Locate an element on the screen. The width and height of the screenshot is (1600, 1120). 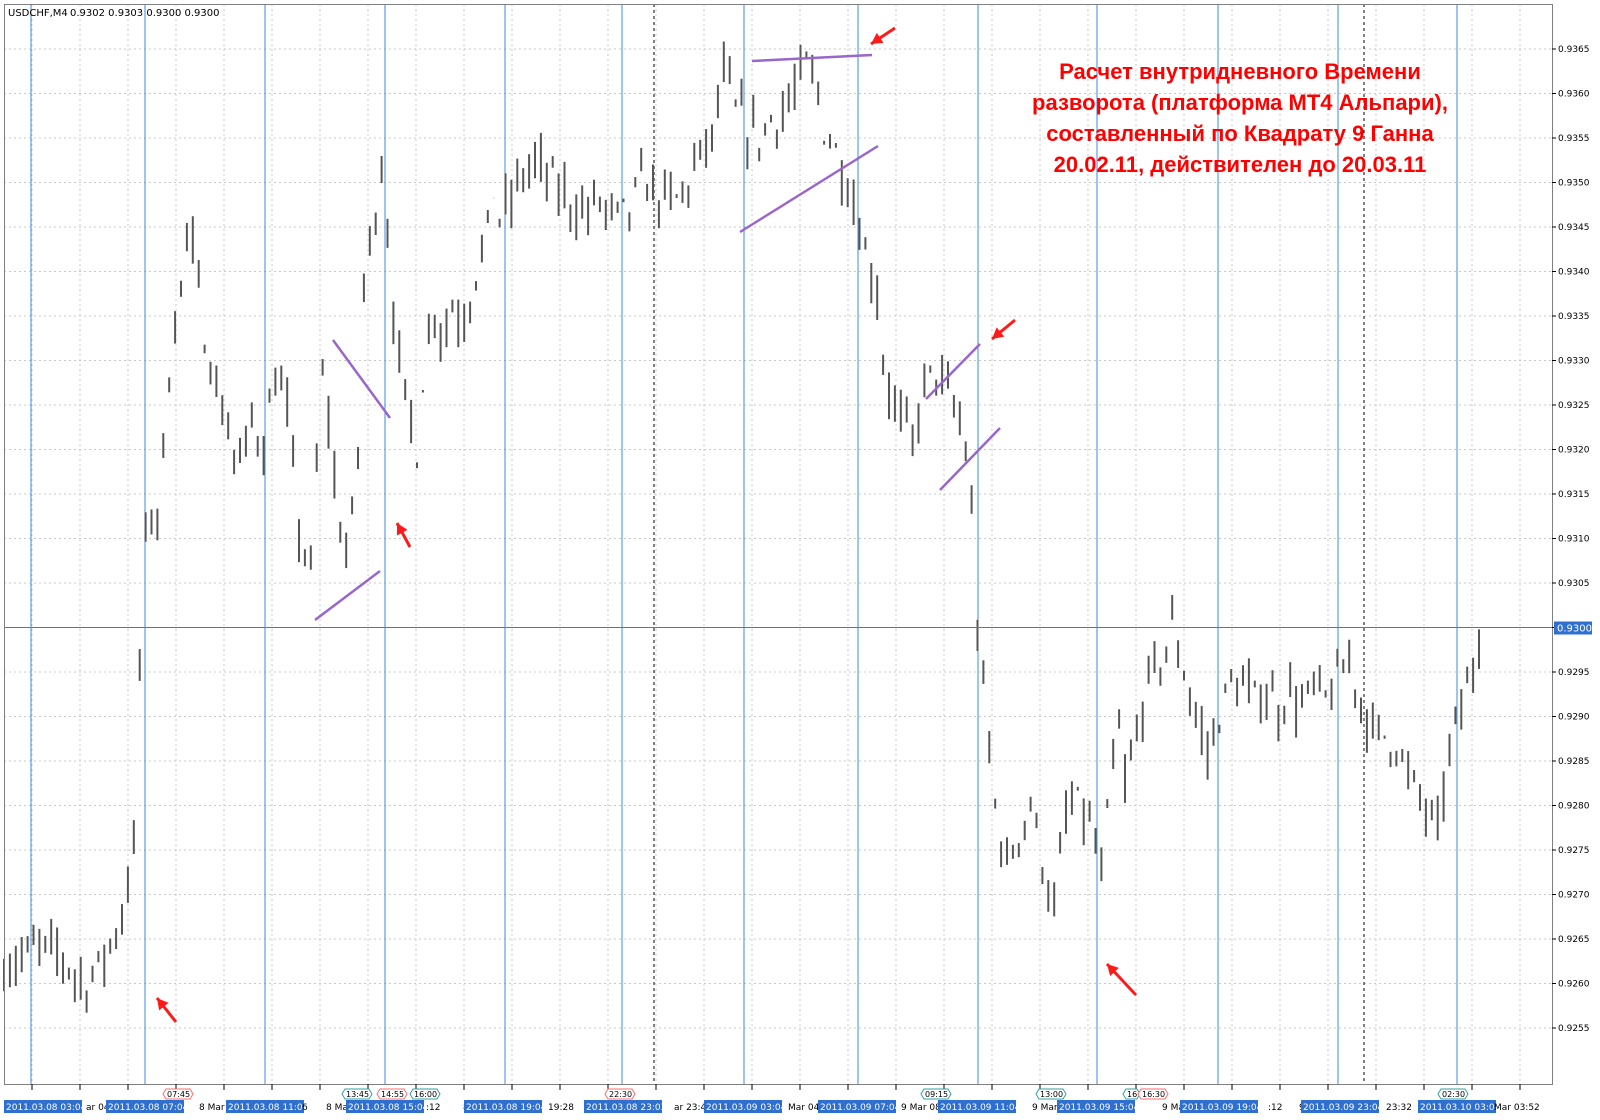
y-tick-label: 0.9325 is located at coordinates (1574, 406).